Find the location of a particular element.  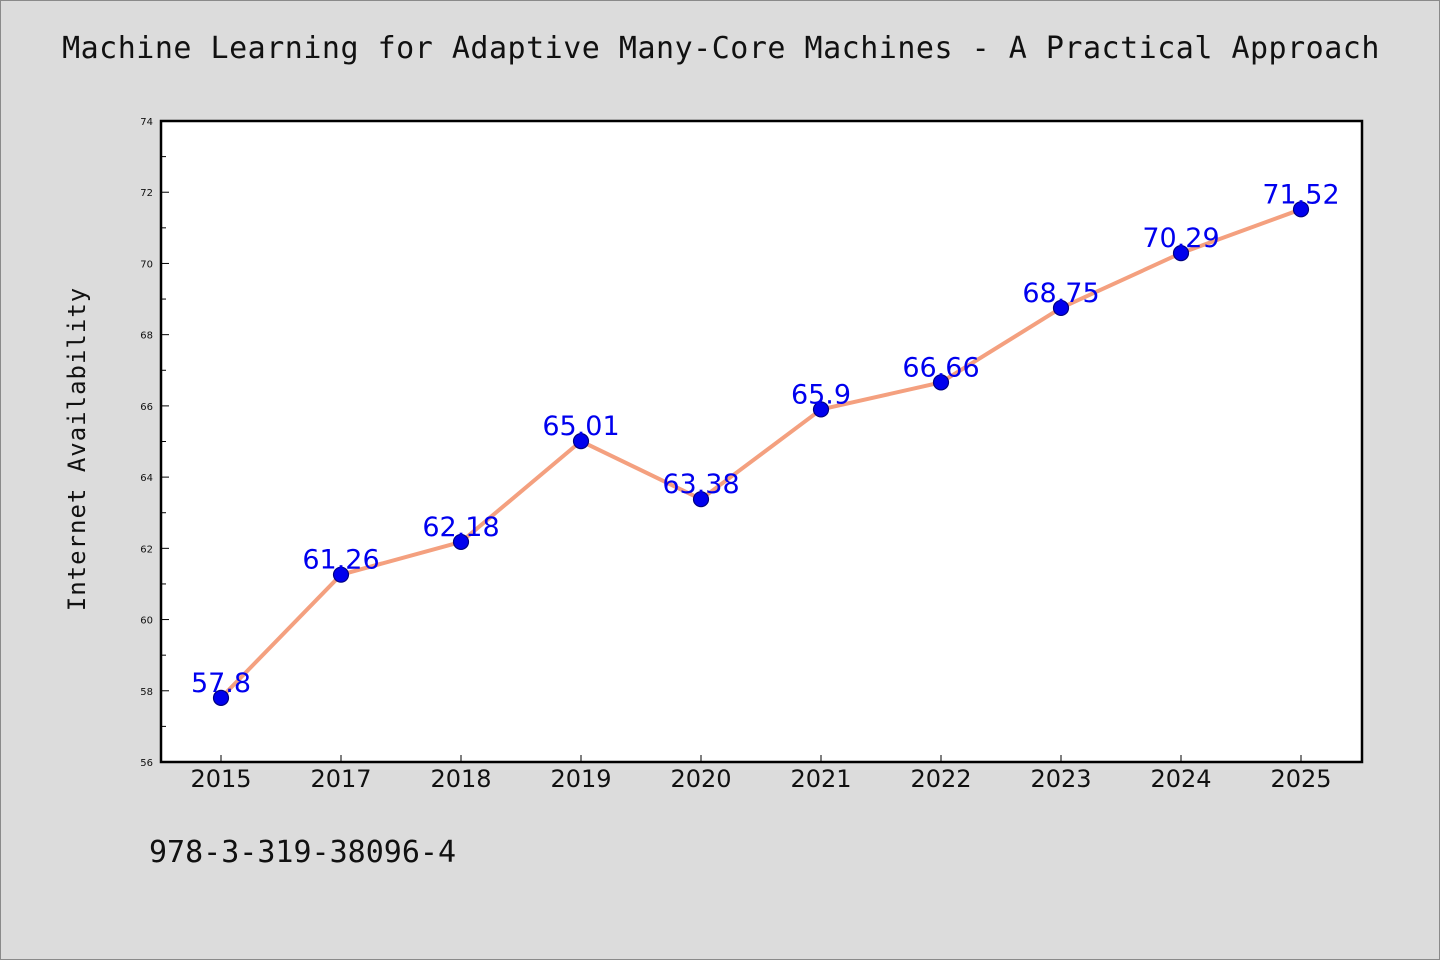

y-tick-label: 60 is located at coordinates (146, 621).